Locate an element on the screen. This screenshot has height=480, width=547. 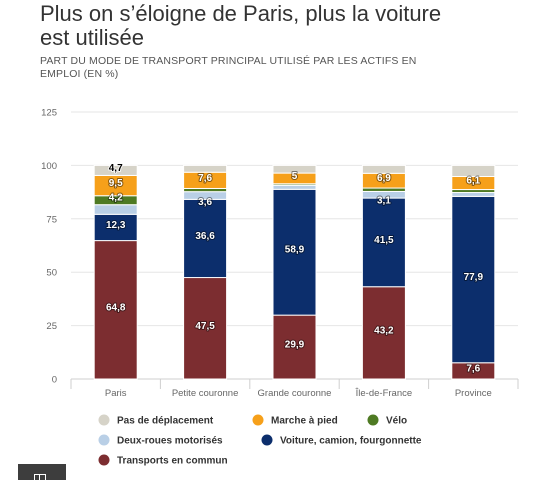
legend-label: Transports en commun is located at coordinates (172, 461).